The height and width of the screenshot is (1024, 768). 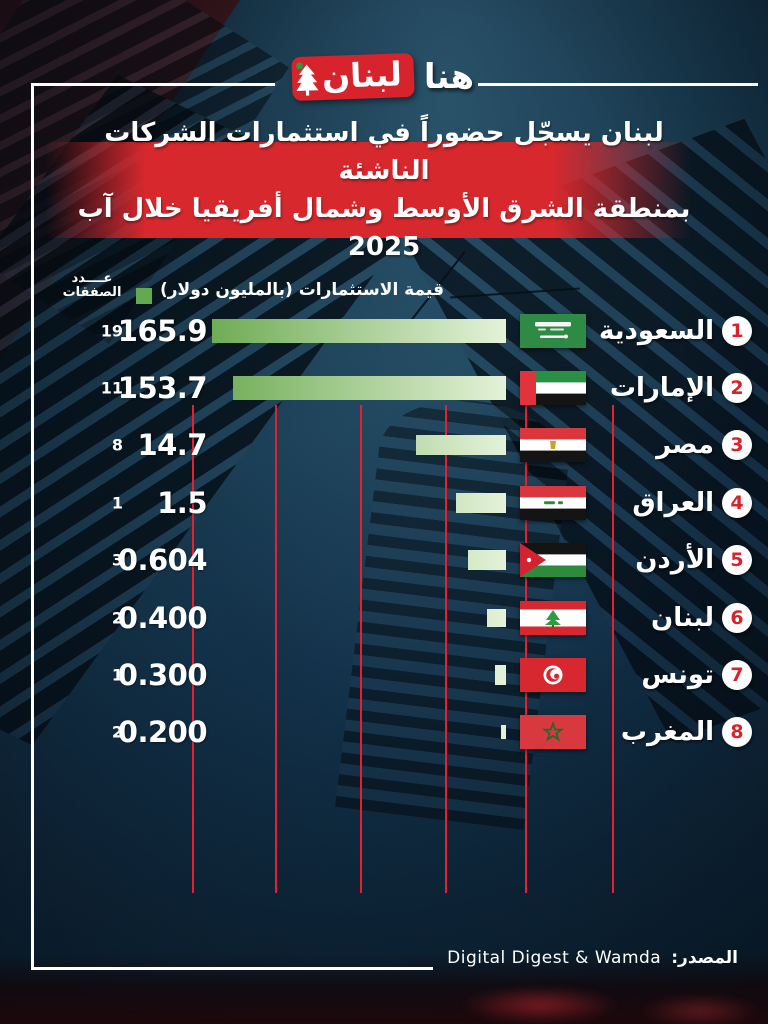 I want to click on table-row: 3 0.604 الأردن 5, so click(x=394, y=560).